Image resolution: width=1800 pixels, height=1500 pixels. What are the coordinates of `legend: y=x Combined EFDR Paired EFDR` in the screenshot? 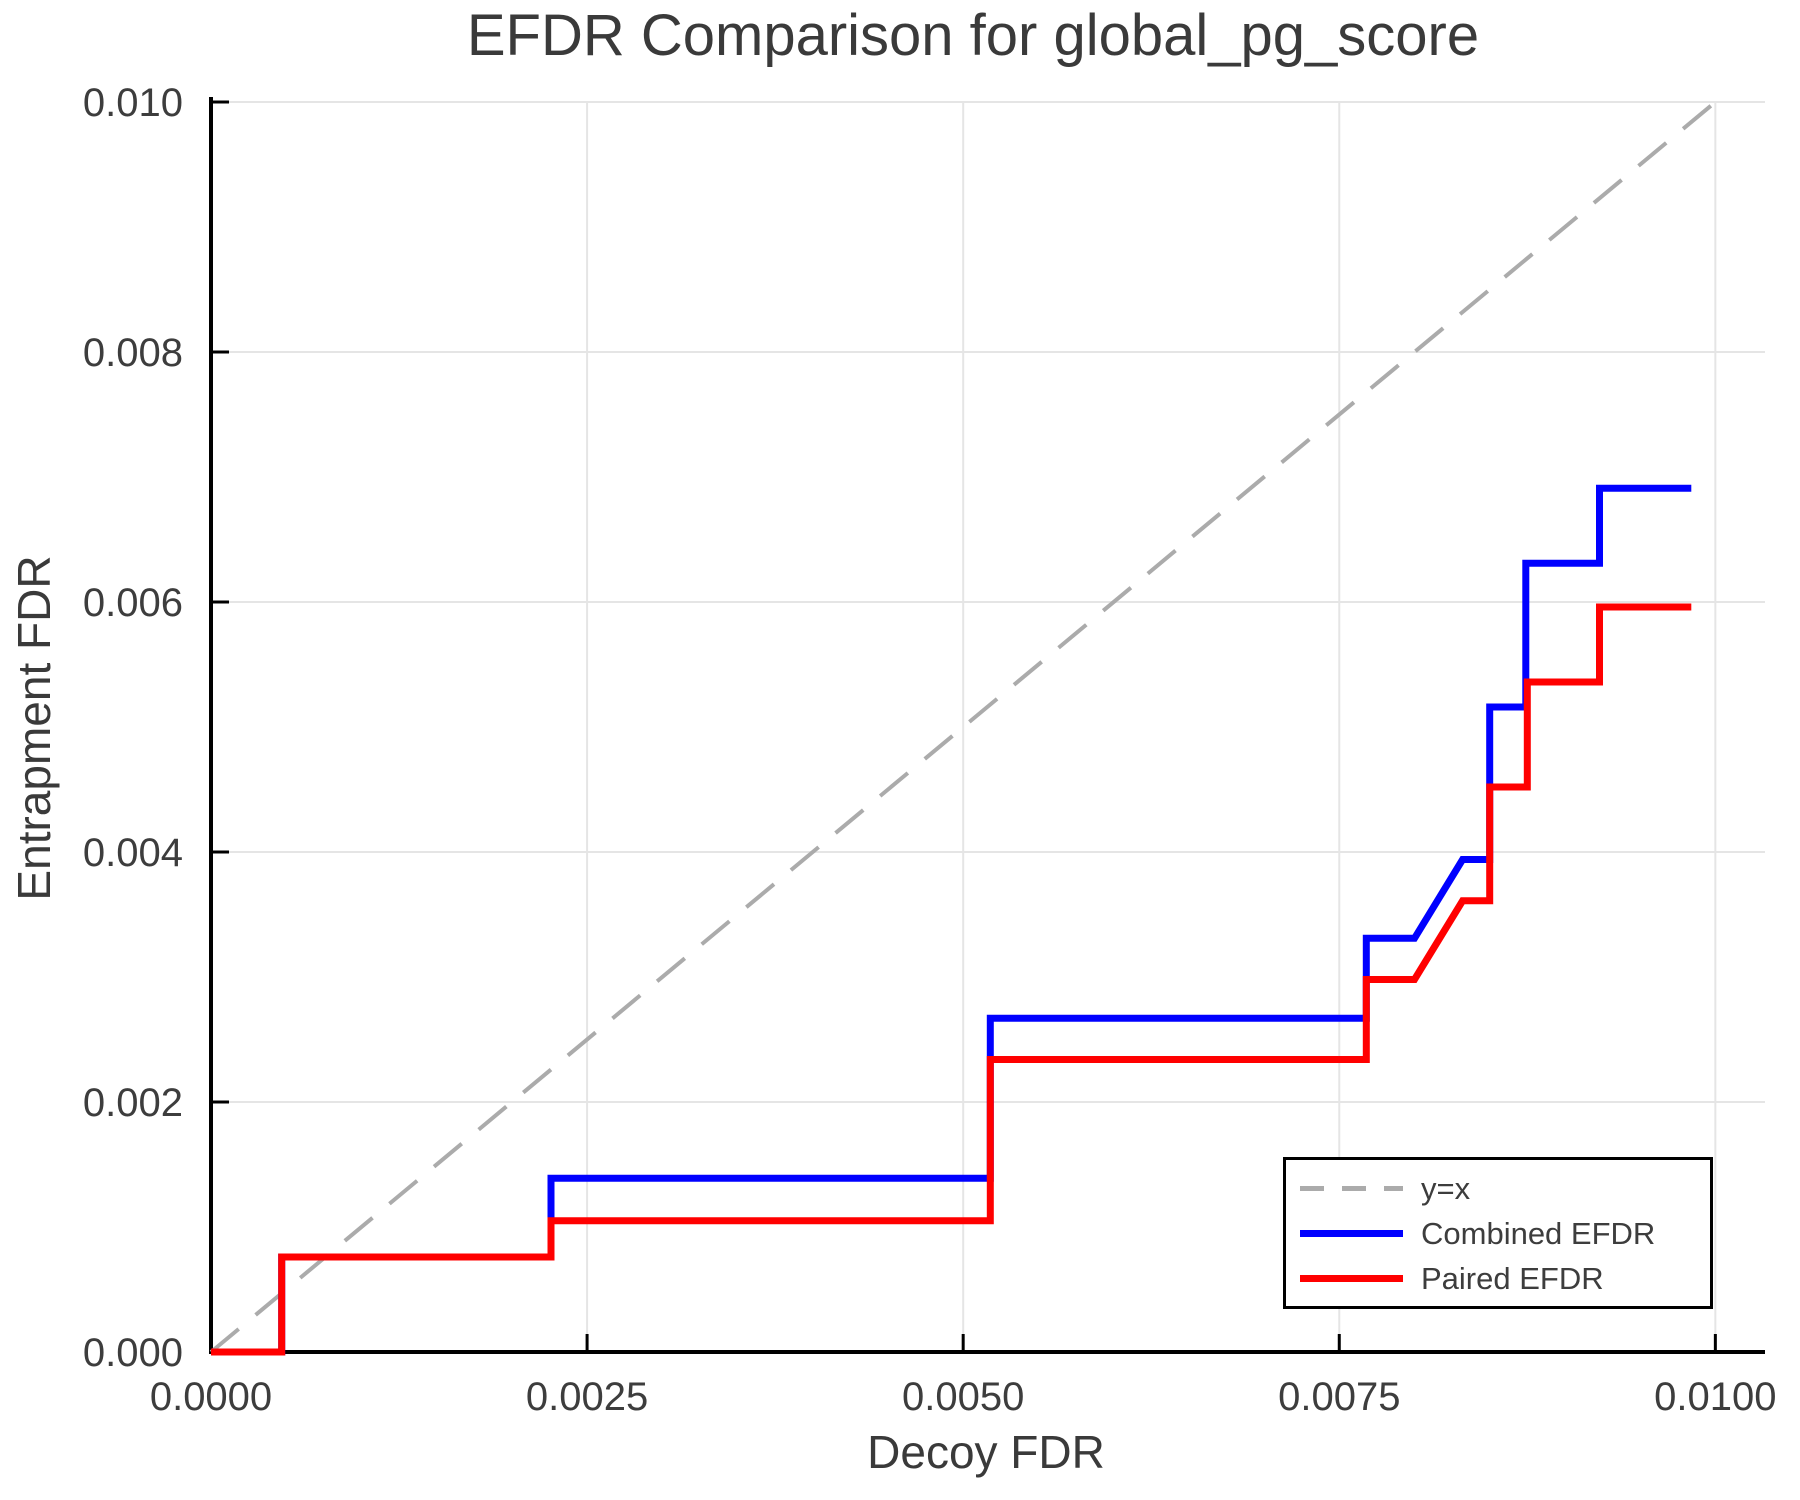 It's located at (1498, 1233).